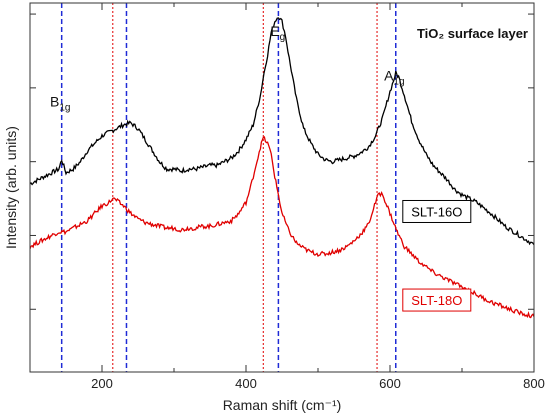 The image size is (550, 416). Describe the element at coordinates (390, 383) in the screenshot. I see `x-tick-label-600: 600` at that location.